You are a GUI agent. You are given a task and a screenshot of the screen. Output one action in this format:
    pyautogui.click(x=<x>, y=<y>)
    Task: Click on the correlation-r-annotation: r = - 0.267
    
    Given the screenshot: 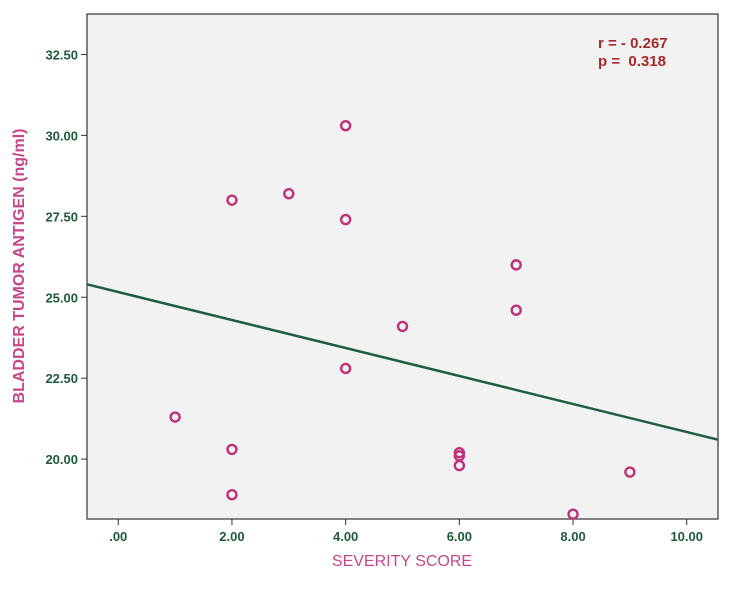 What is the action you would take?
    pyautogui.click(x=633, y=43)
    